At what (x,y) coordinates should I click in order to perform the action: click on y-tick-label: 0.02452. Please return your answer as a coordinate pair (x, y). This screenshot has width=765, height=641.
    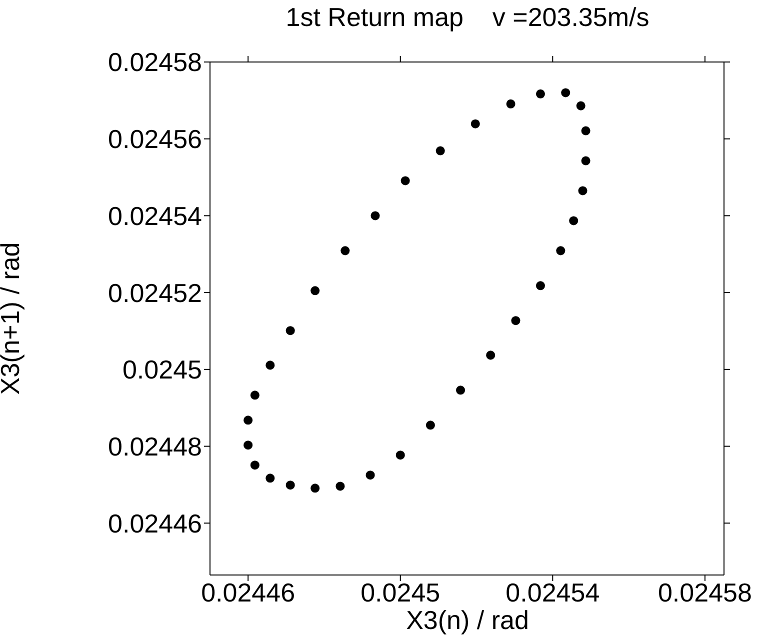
    Looking at the image, I should click on (155, 293).